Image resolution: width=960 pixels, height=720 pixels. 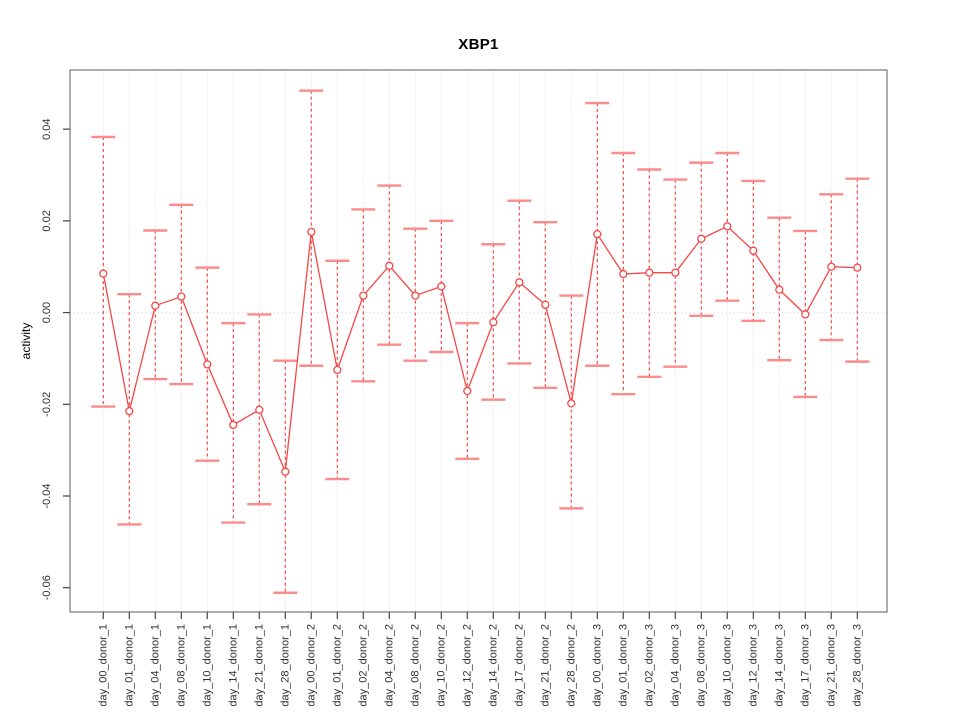 I want to click on x-tick-label: day_14_donor_2, so click(x=493, y=665).